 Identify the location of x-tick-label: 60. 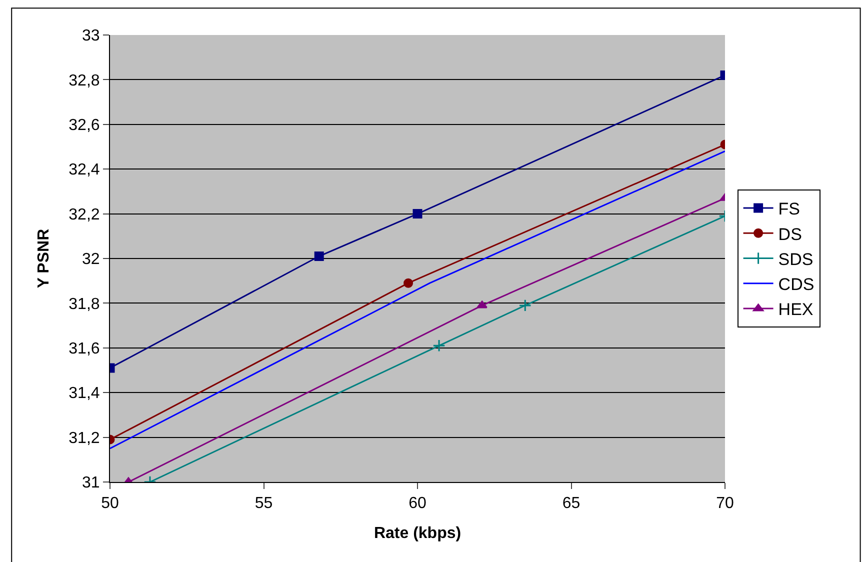
(417, 503).